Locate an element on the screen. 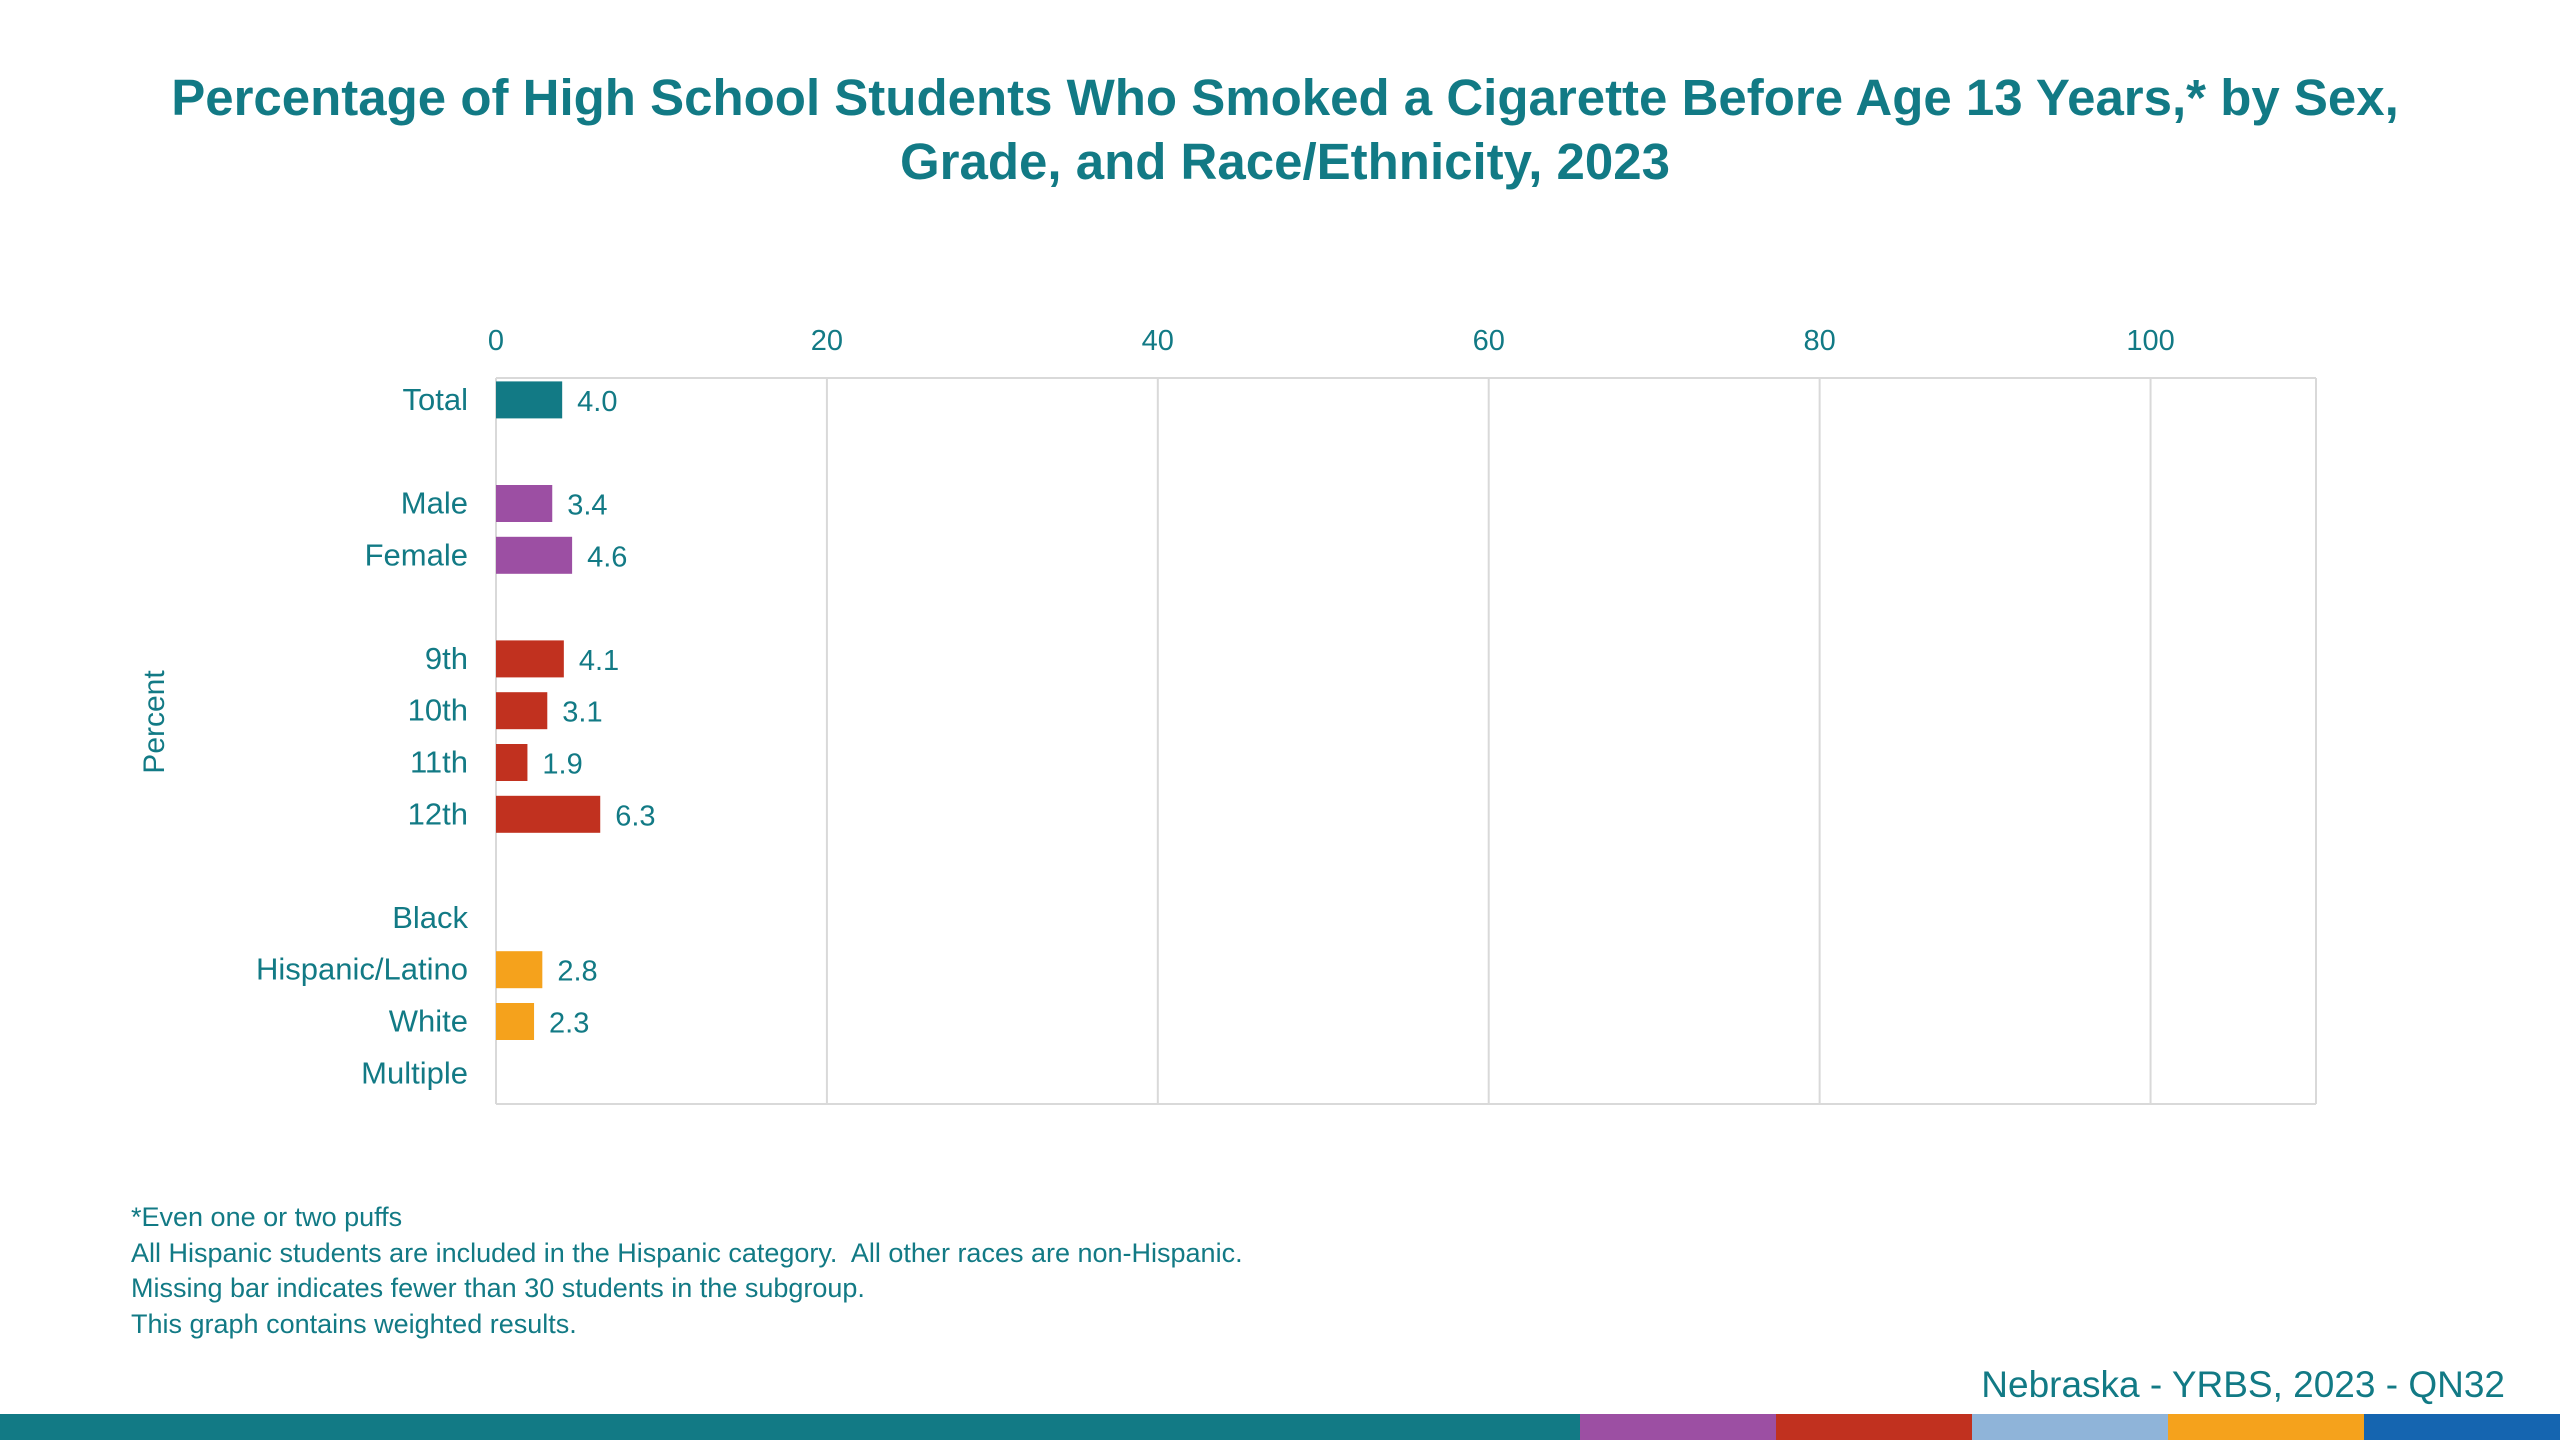 The height and width of the screenshot is (1440, 2560). x-tick-label: 100 is located at coordinates (2150, 341).